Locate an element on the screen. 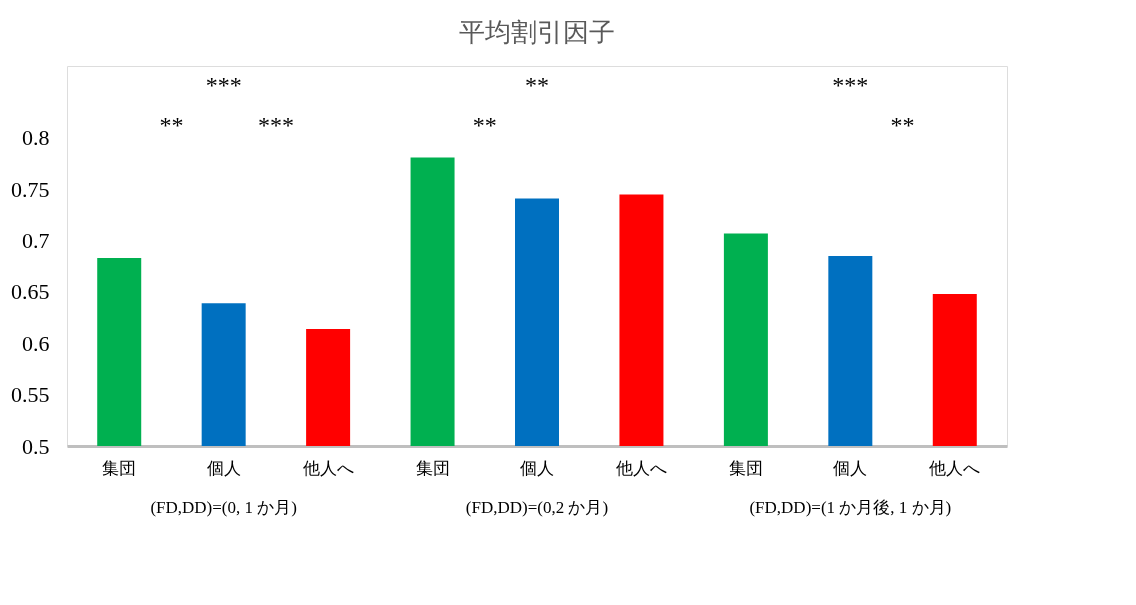  y-tick-label: 0.75 is located at coordinates (30, 189).